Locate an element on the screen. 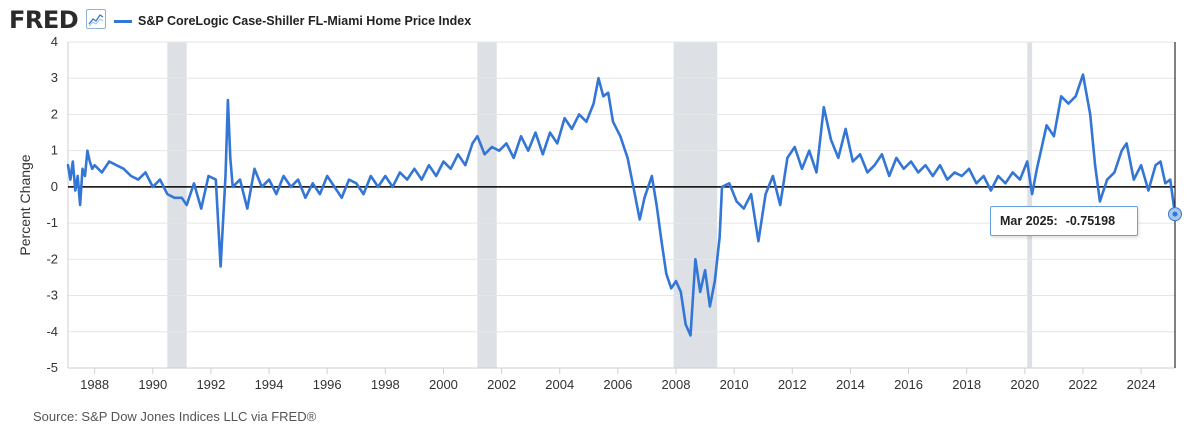 The height and width of the screenshot is (424, 1200). x-tick-label: 2006 is located at coordinates (617, 384).